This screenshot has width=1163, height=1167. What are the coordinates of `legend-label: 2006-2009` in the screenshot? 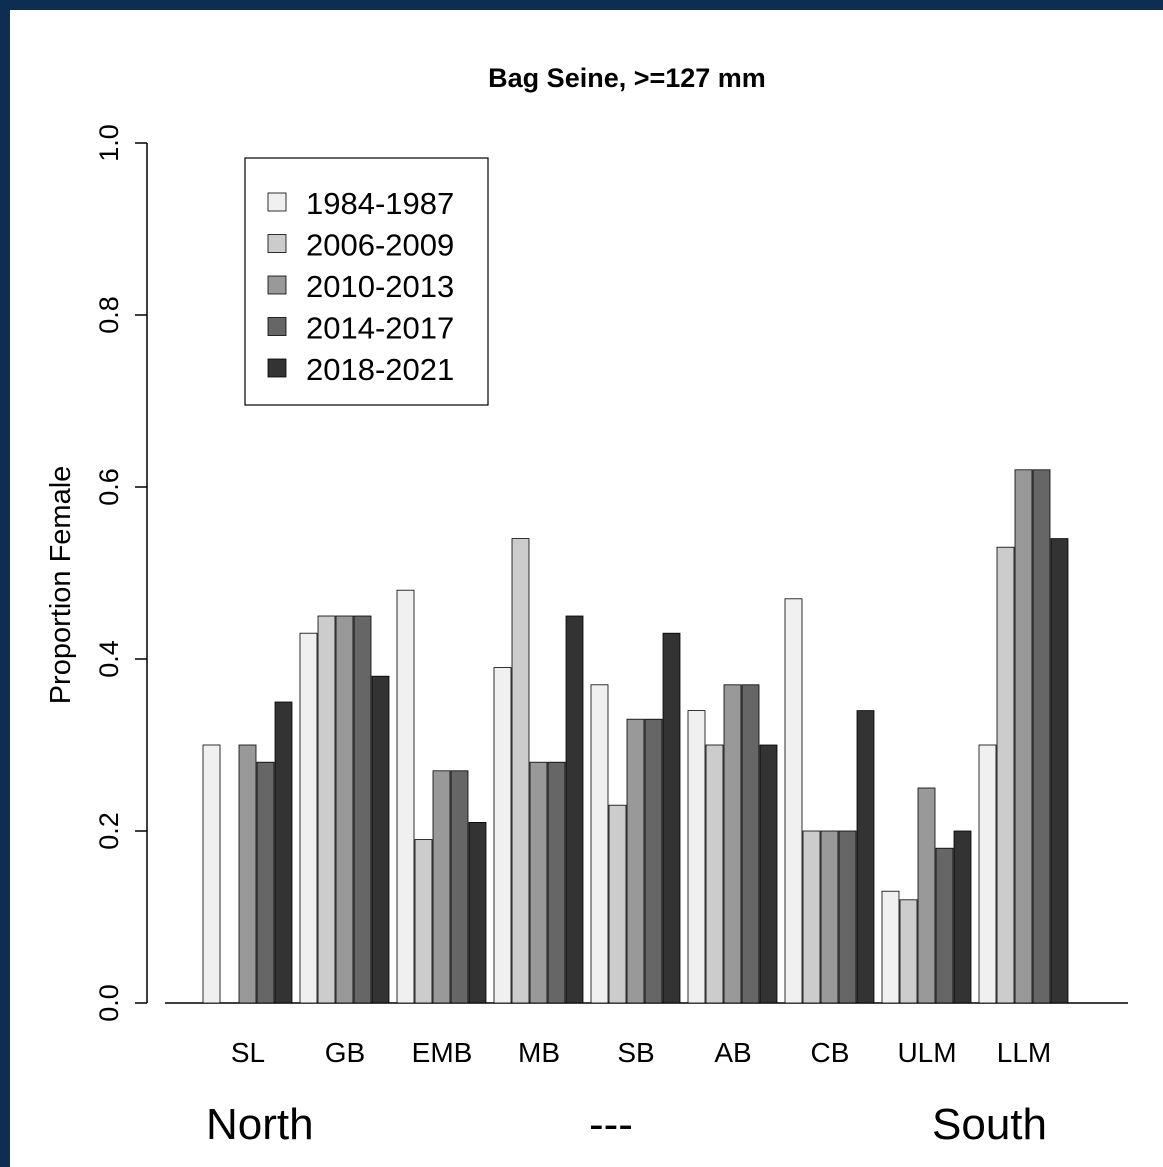 It's located at (380, 245).